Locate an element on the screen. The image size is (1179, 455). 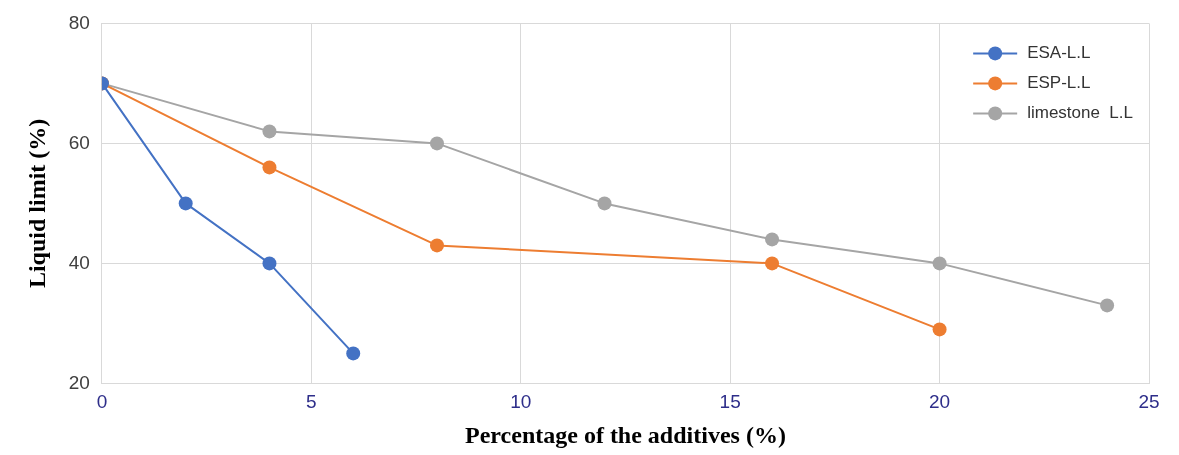
legend-label: ESP-L.L is located at coordinates (1059, 83).